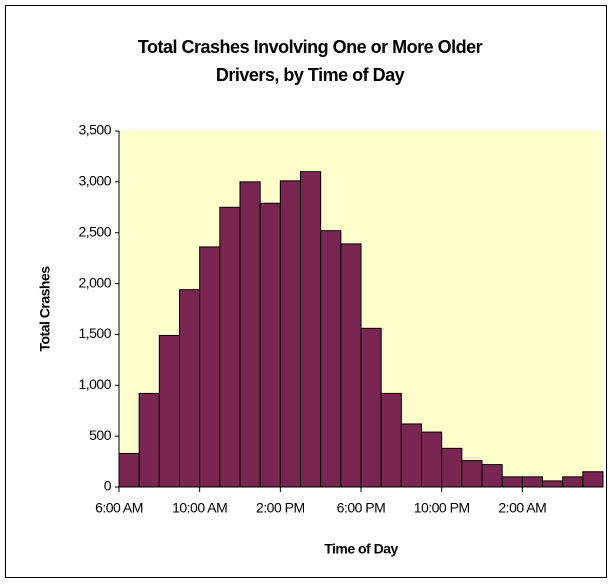 This screenshot has width=613, height=584. What do you see at coordinates (94, 181) in the screenshot?
I see `y-tick-label: 3,000` at bounding box center [94, 181].